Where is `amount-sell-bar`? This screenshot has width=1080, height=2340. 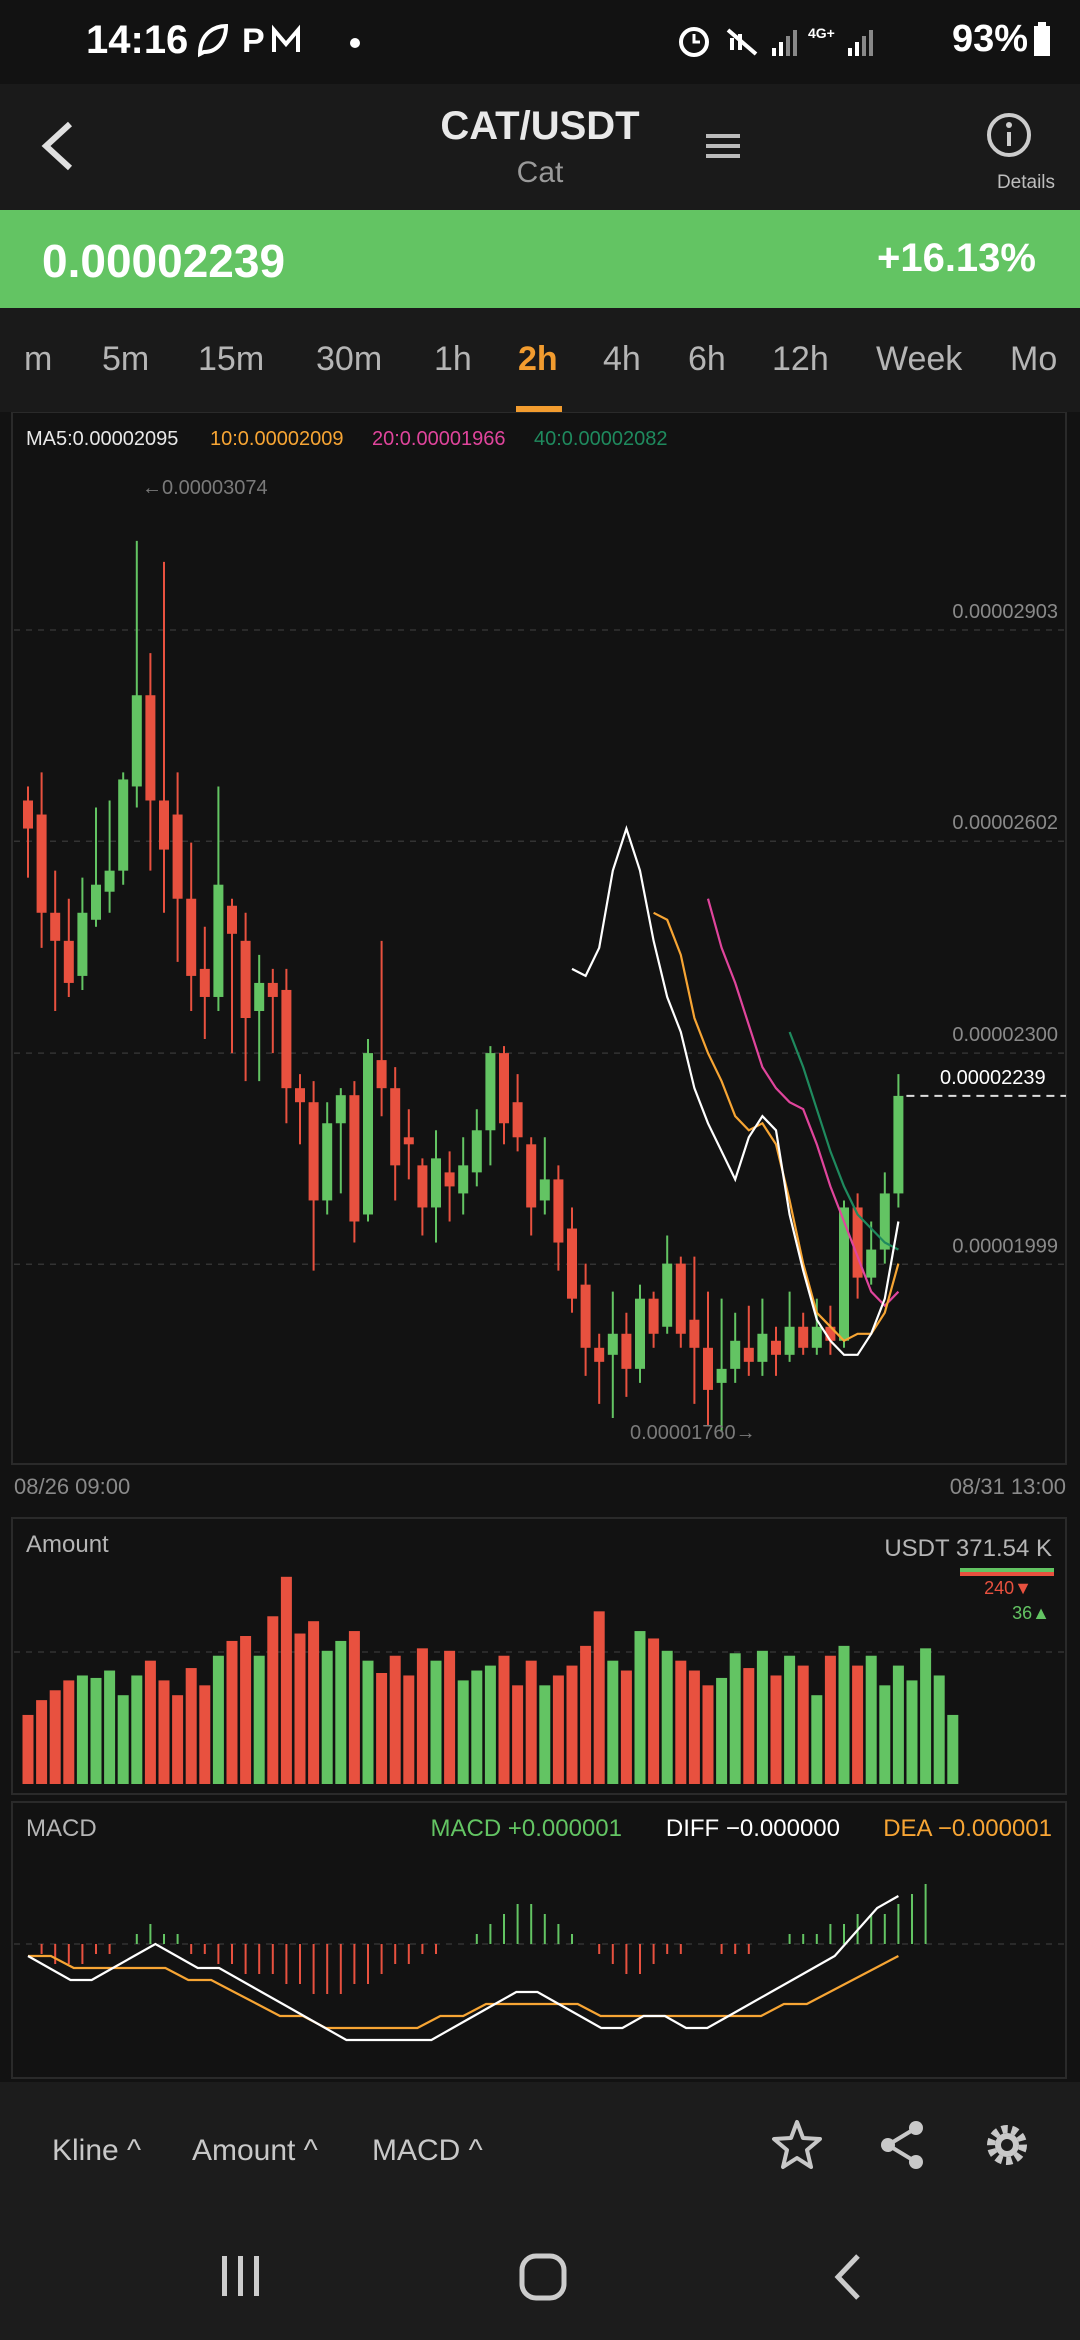 amount-sell-bar is located at coordinates (1007, 1574).